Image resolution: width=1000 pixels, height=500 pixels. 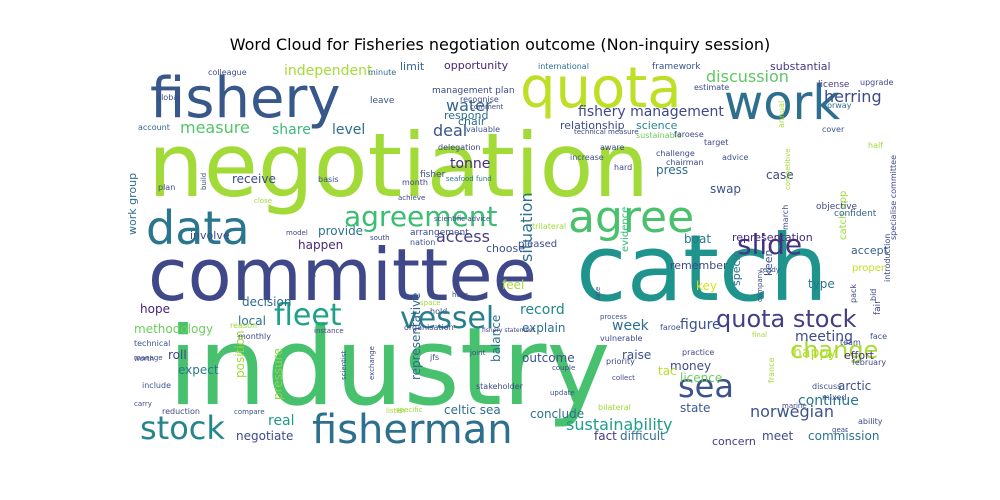 What do you see at coordinates (148, 358) in the screenshot?
I see `word-manage: manage` at bounding box center [148, 358].